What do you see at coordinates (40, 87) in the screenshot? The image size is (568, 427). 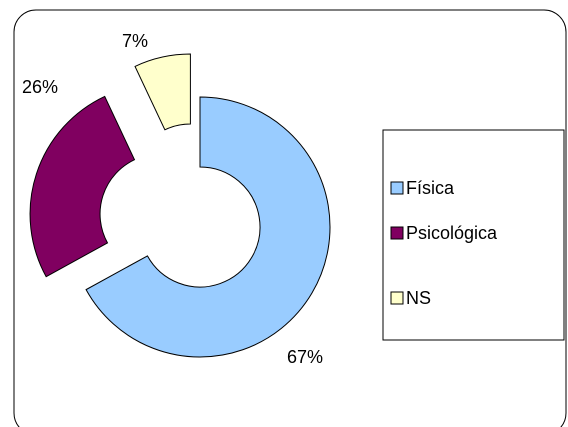 I see `data-label: 26%` at bounding box center [40, 87].